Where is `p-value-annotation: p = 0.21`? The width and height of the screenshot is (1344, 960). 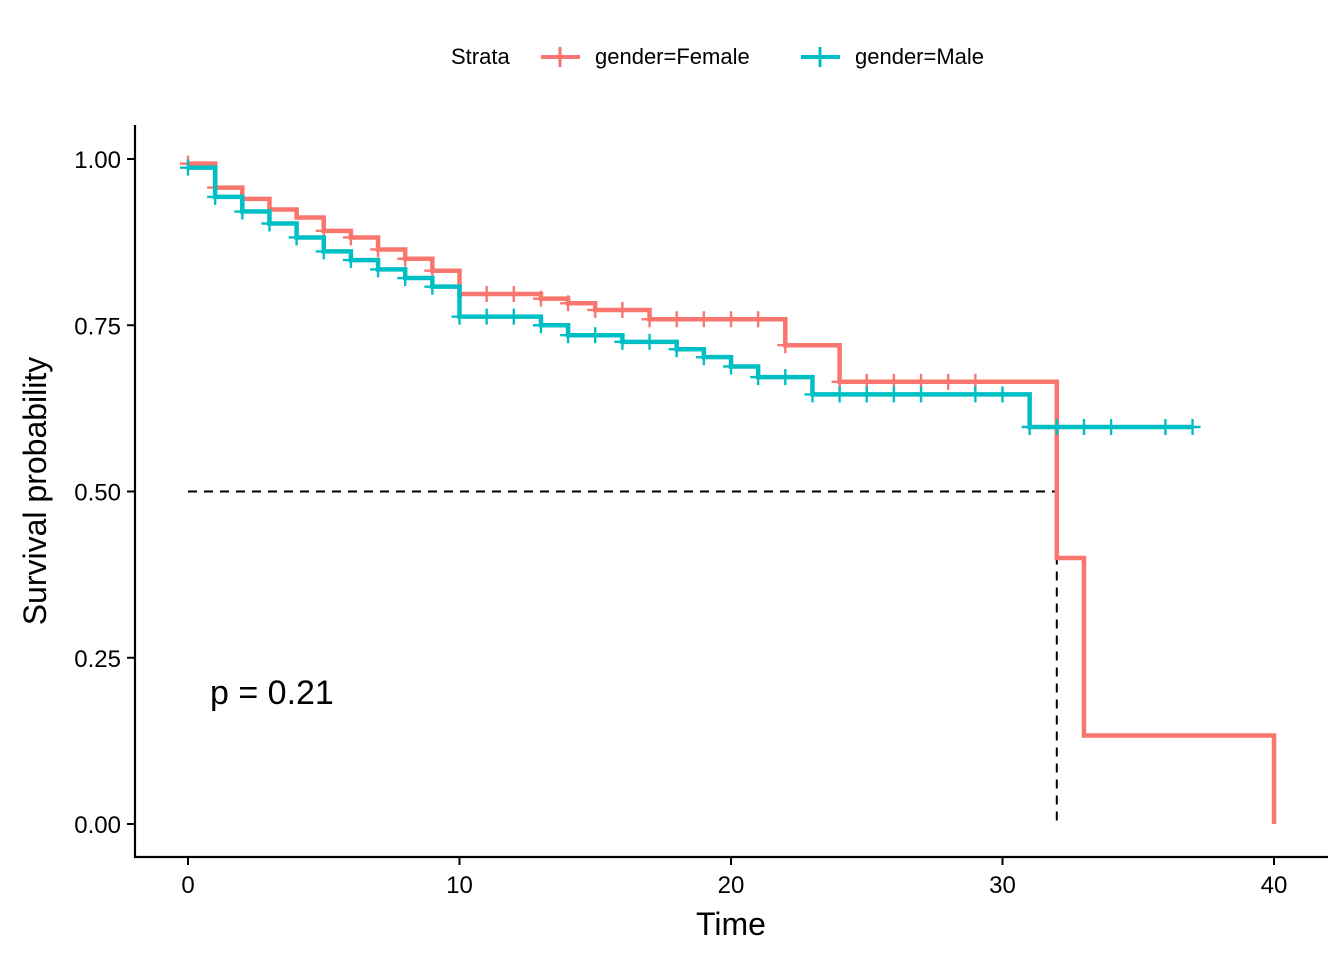
p-value-annotation: p = 0.21 is located at coordinates (272, 693).